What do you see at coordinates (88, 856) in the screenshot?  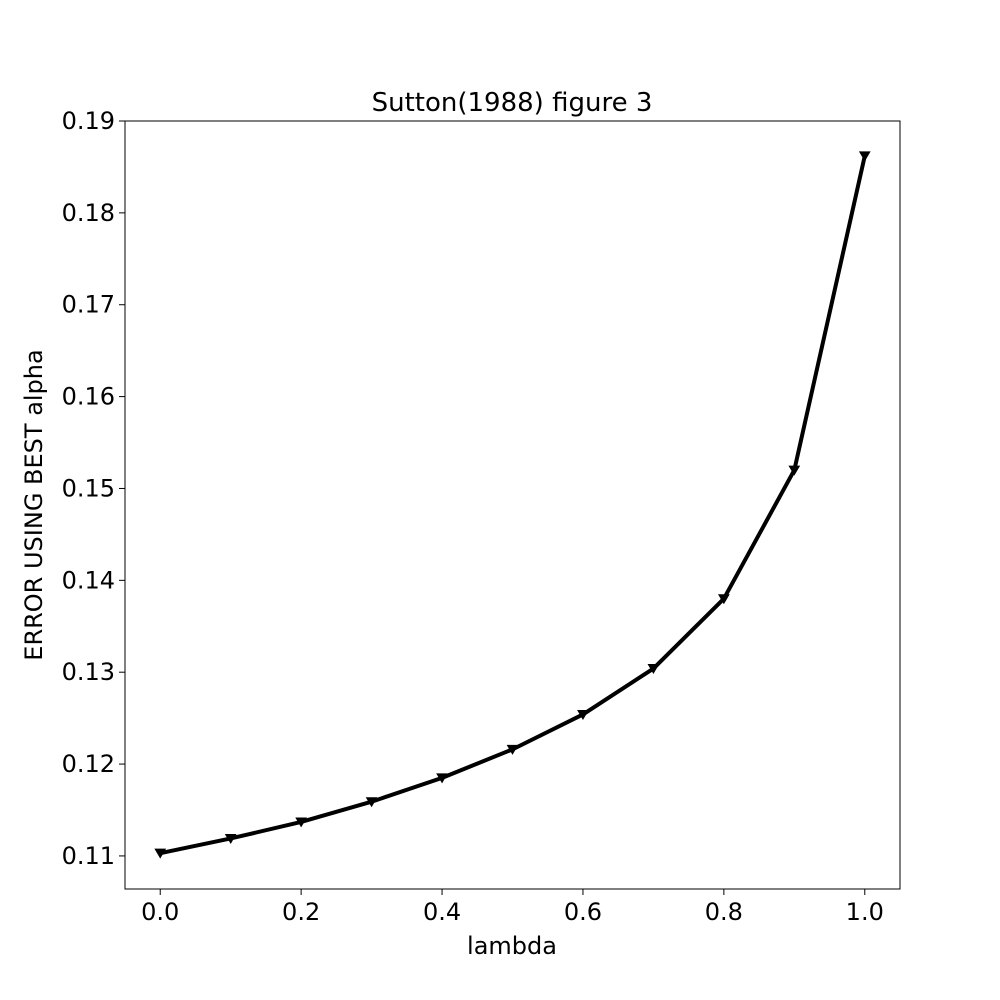 I see `y-tick-label: 0.11` at bounding box center [88, 856].